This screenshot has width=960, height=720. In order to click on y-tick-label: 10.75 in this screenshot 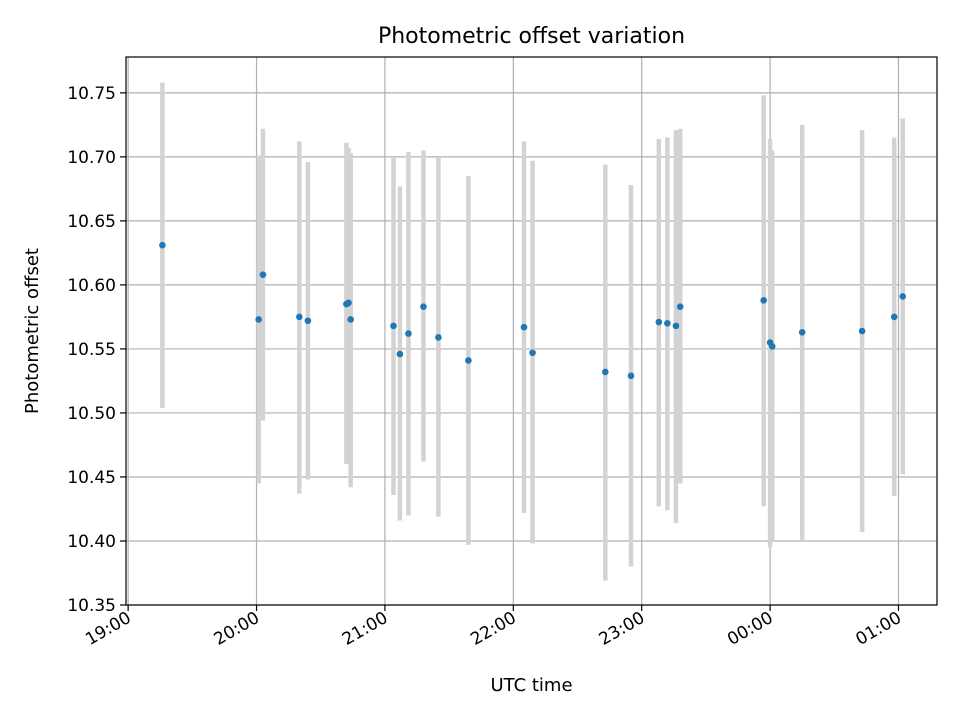, I will do `click(91, 94)`.